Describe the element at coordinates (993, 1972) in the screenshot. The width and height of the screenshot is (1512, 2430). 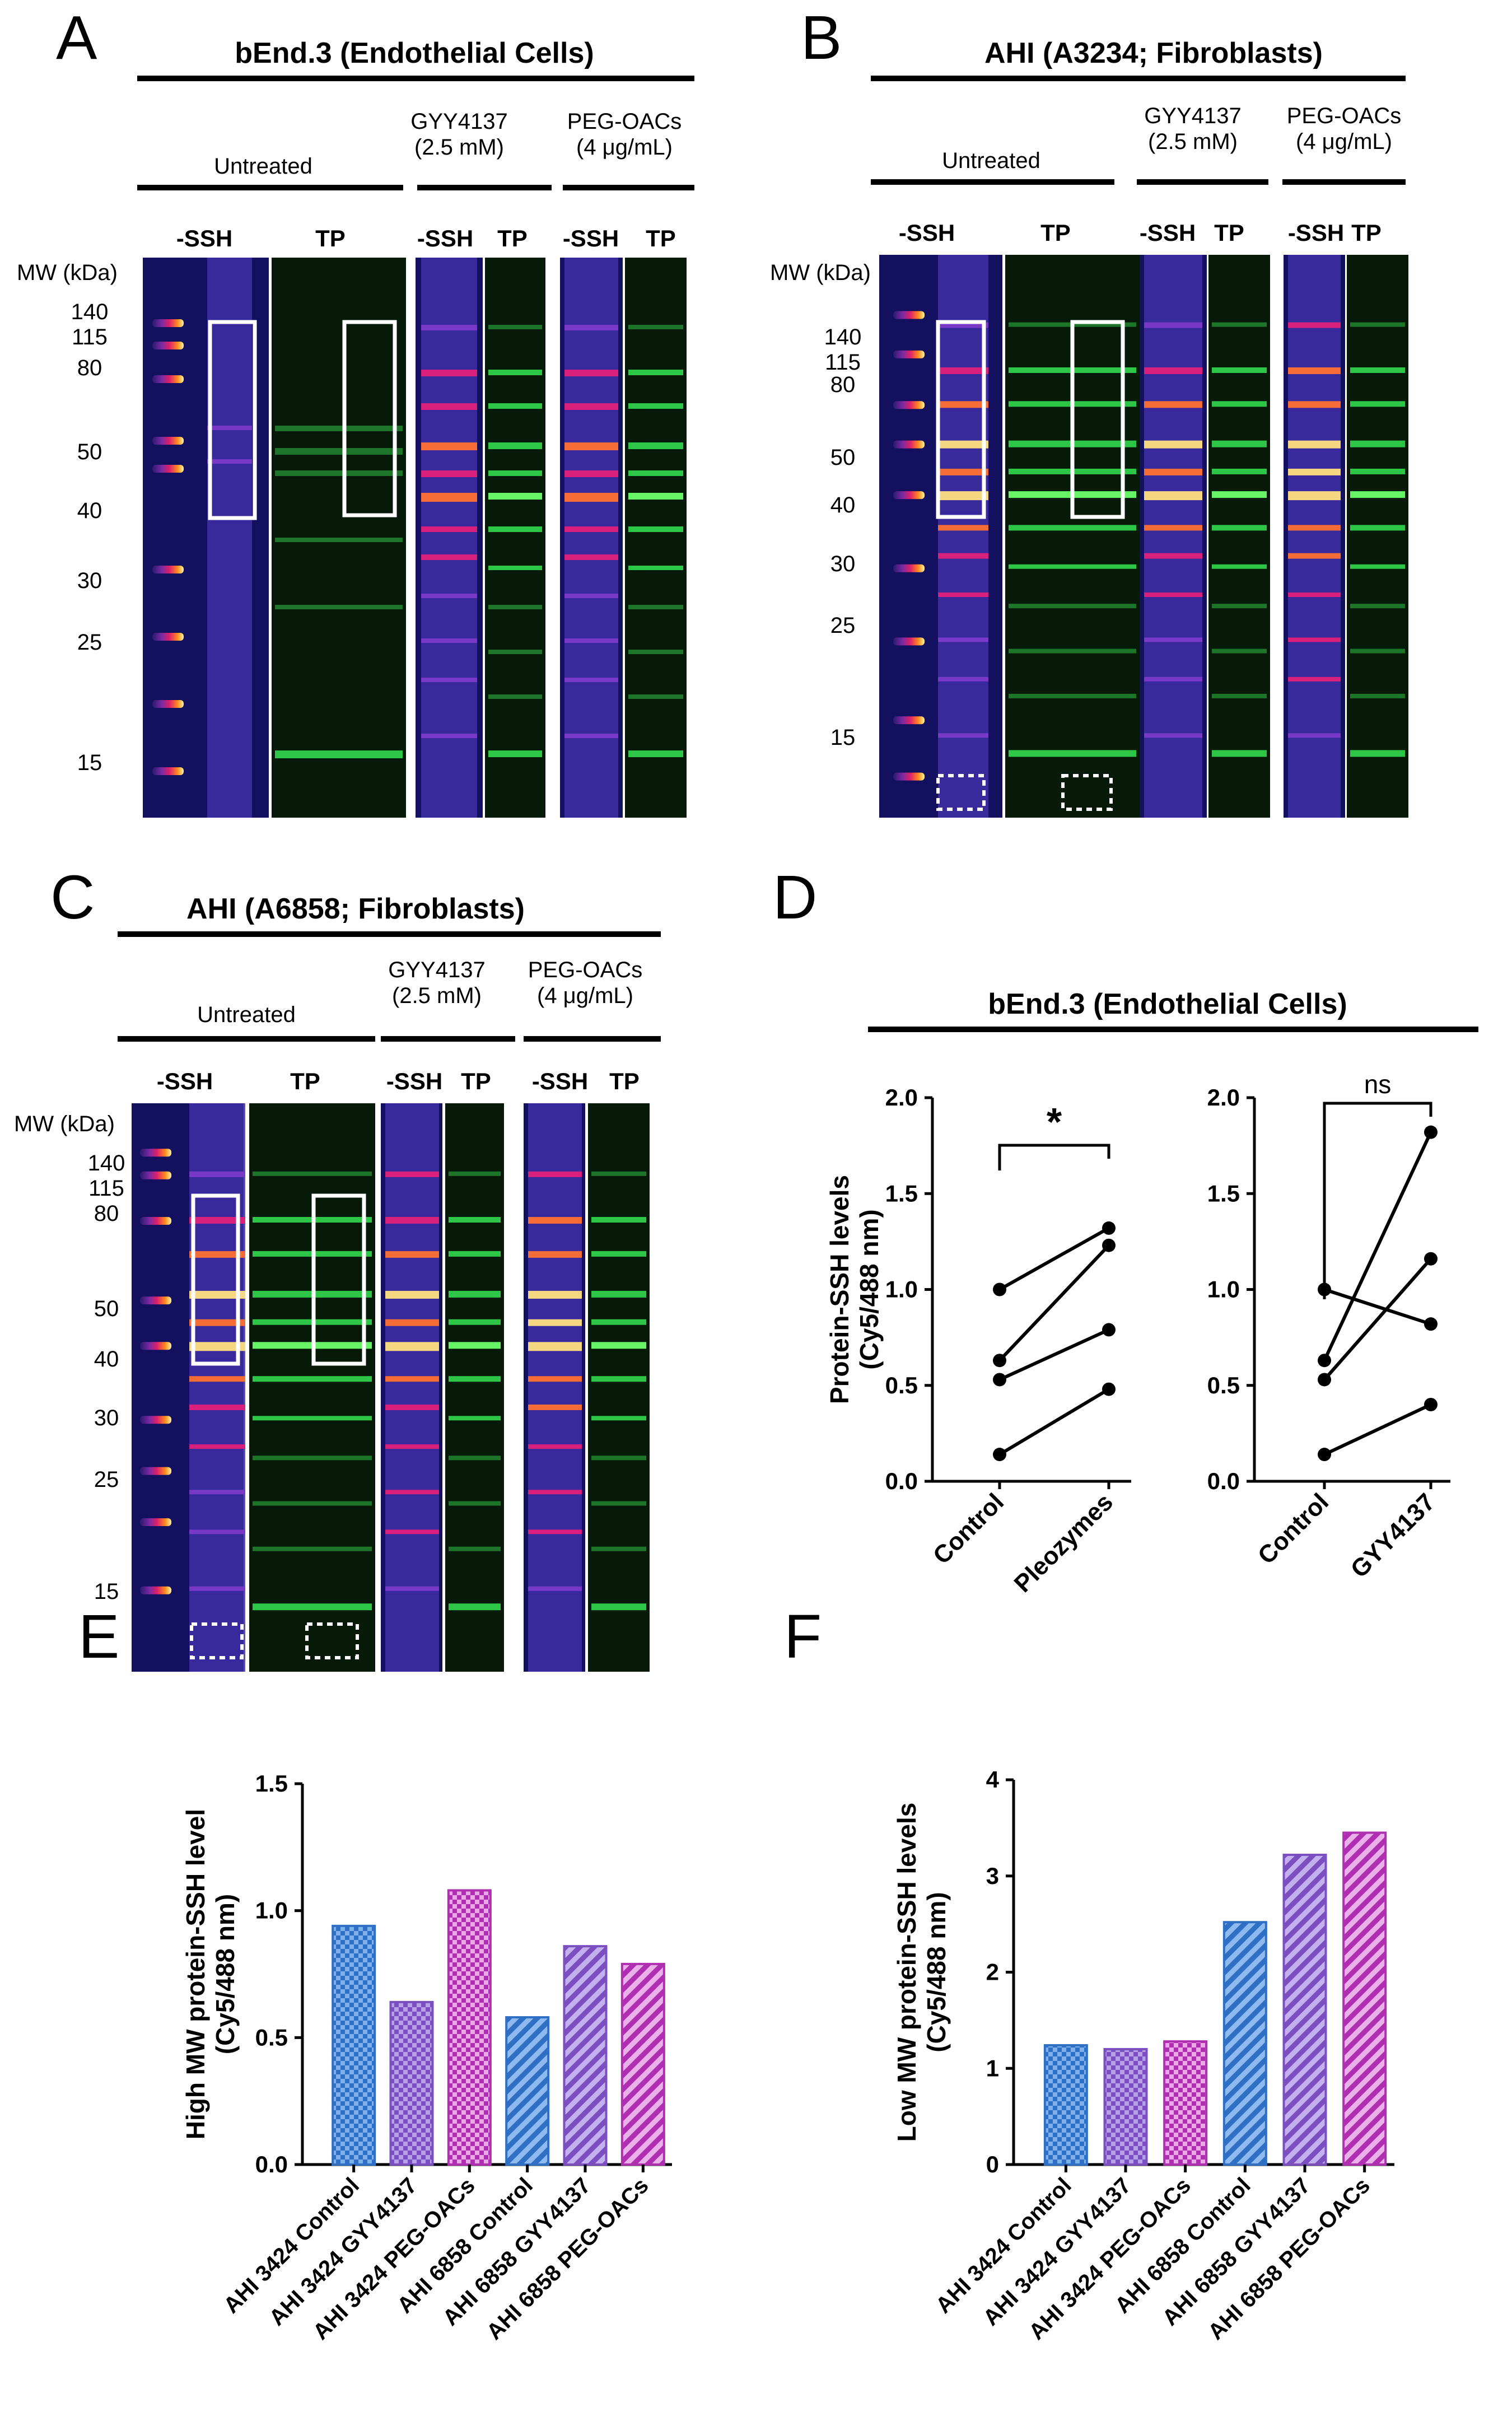
I see `y-tick-label: 2` at that location.